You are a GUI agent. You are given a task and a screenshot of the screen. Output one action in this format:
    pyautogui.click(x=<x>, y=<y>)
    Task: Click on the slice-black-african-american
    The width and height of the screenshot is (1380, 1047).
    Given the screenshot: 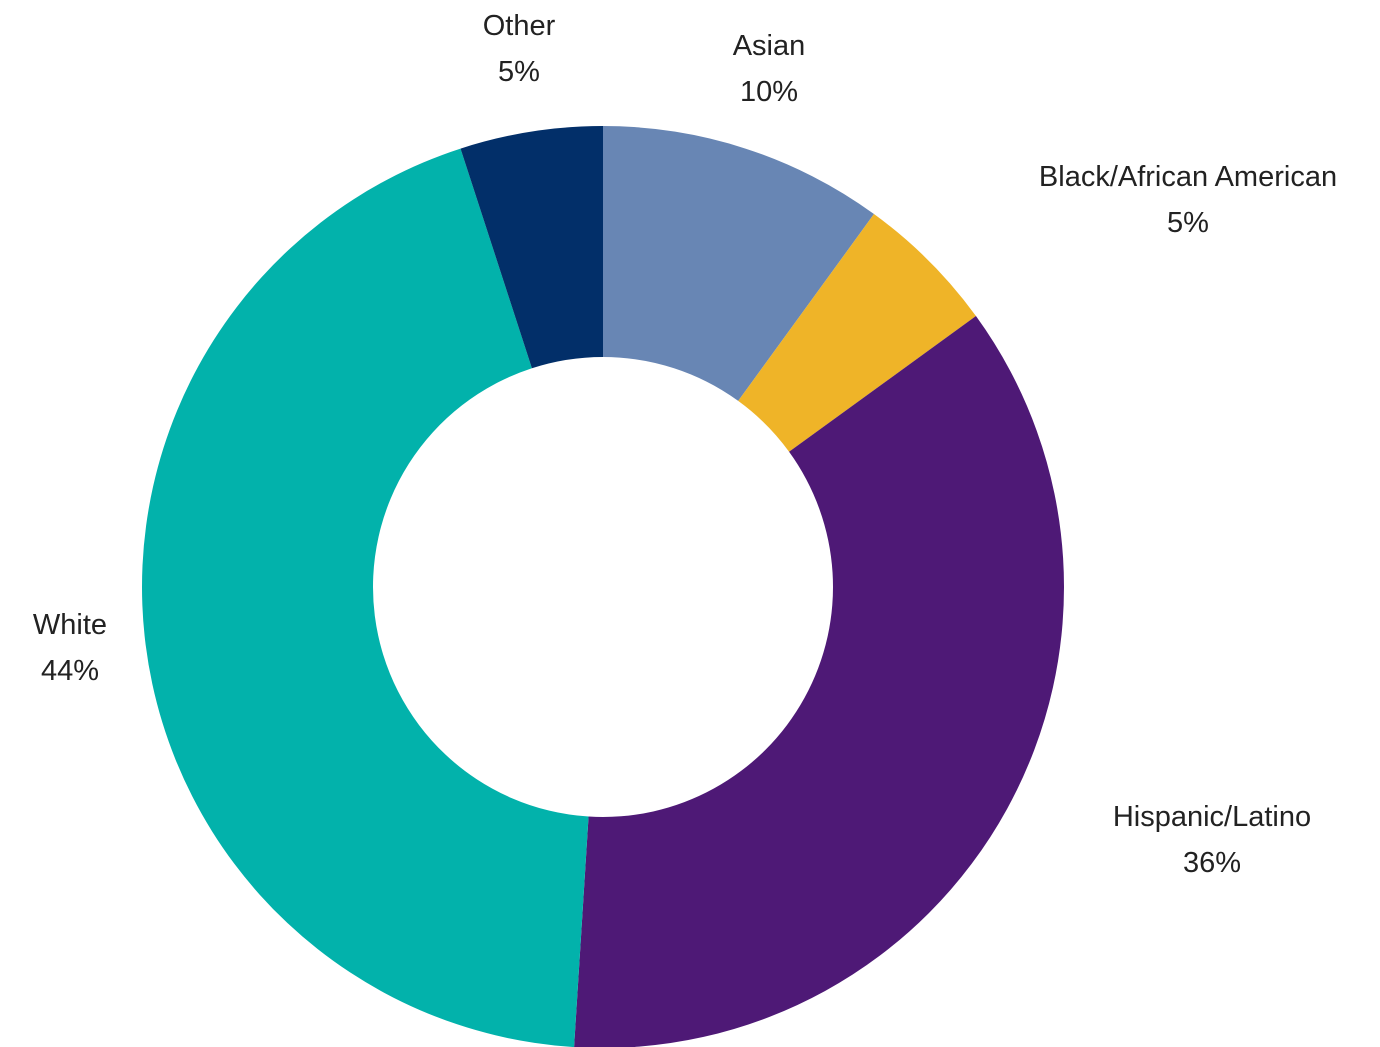 What is the action you would take?
    pyautogui.click(x=857, y=333)
    